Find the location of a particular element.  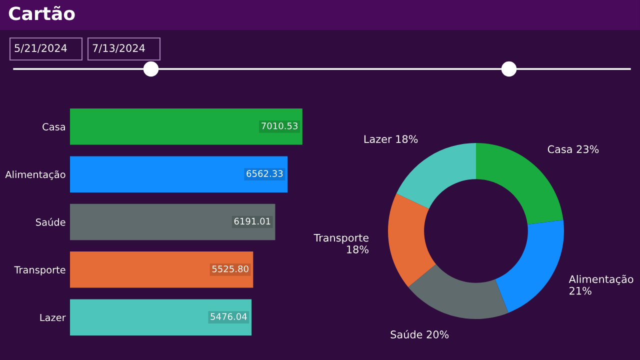

slice-label: Lazer 18% is located at coordinates (391, 139).